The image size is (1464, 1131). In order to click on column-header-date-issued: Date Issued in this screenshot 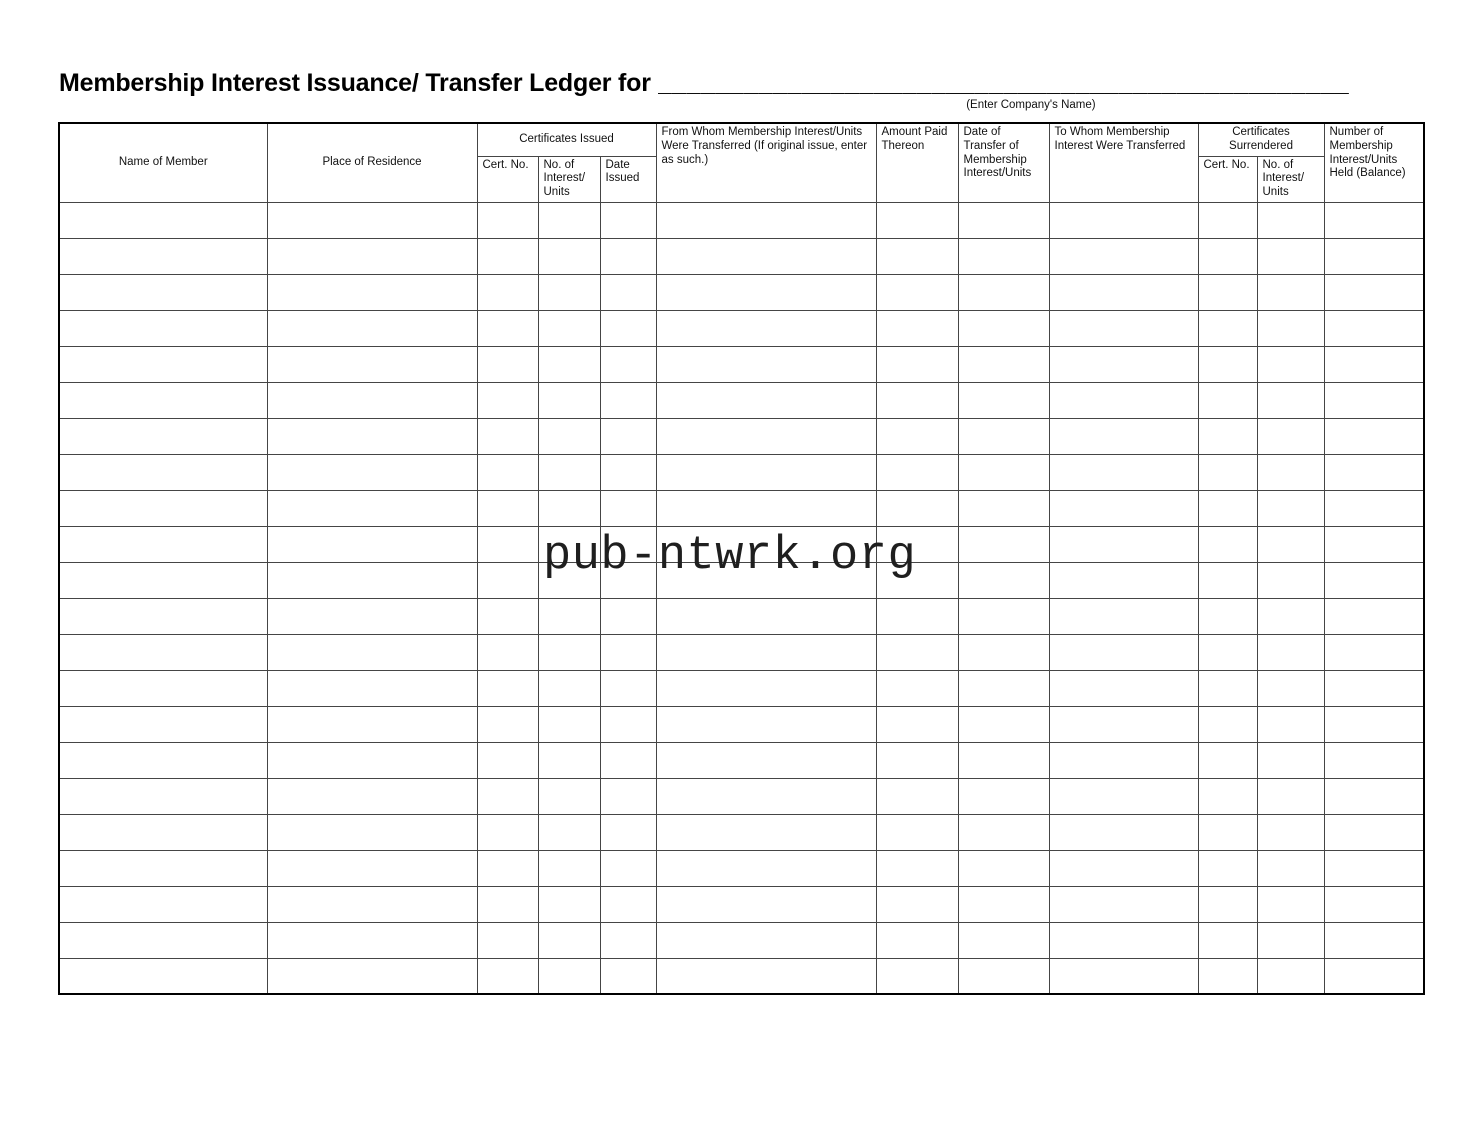, I will do `click(628, 179)`.